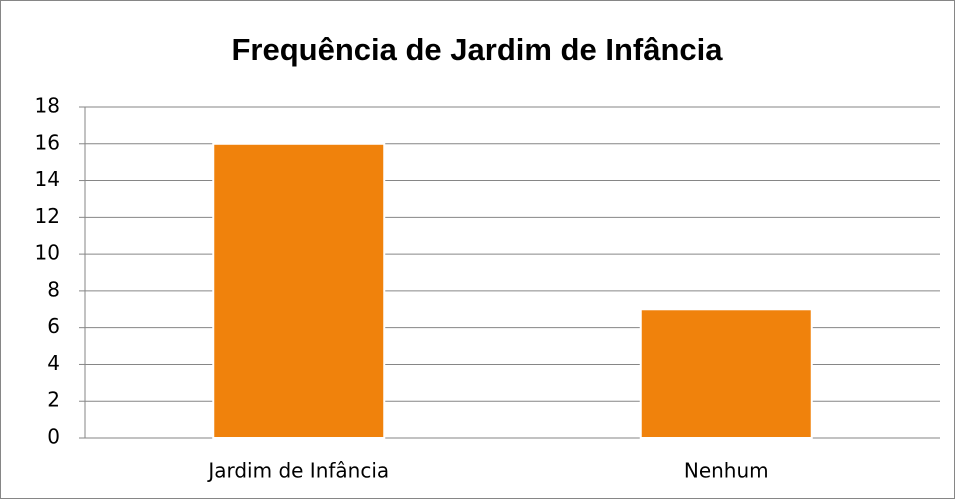 Image resolution: width=955 pixels, height=499 pixels. I want to click on y-tick-label: 8, so click(53, 289).